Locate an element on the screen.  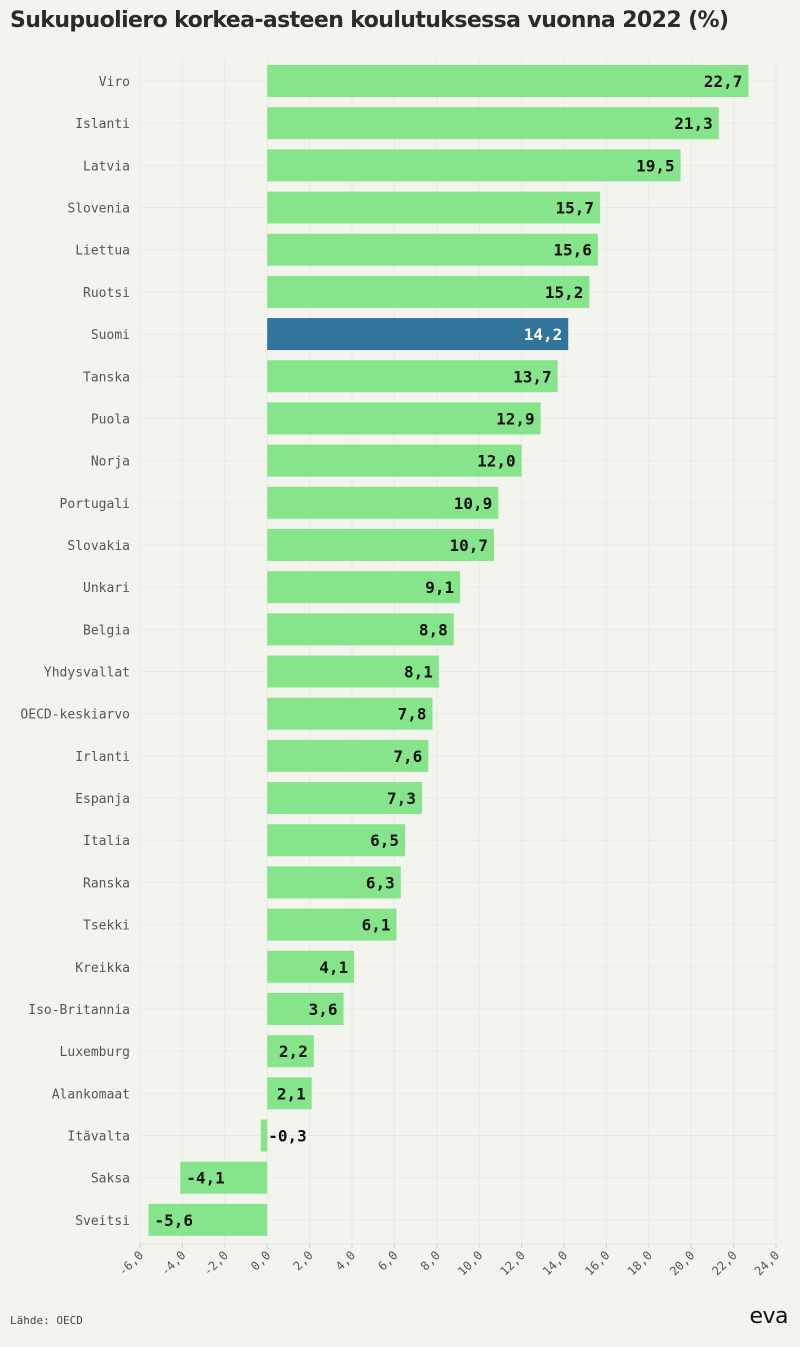
data-label: 19,5 is located at coordinates (655, 165).